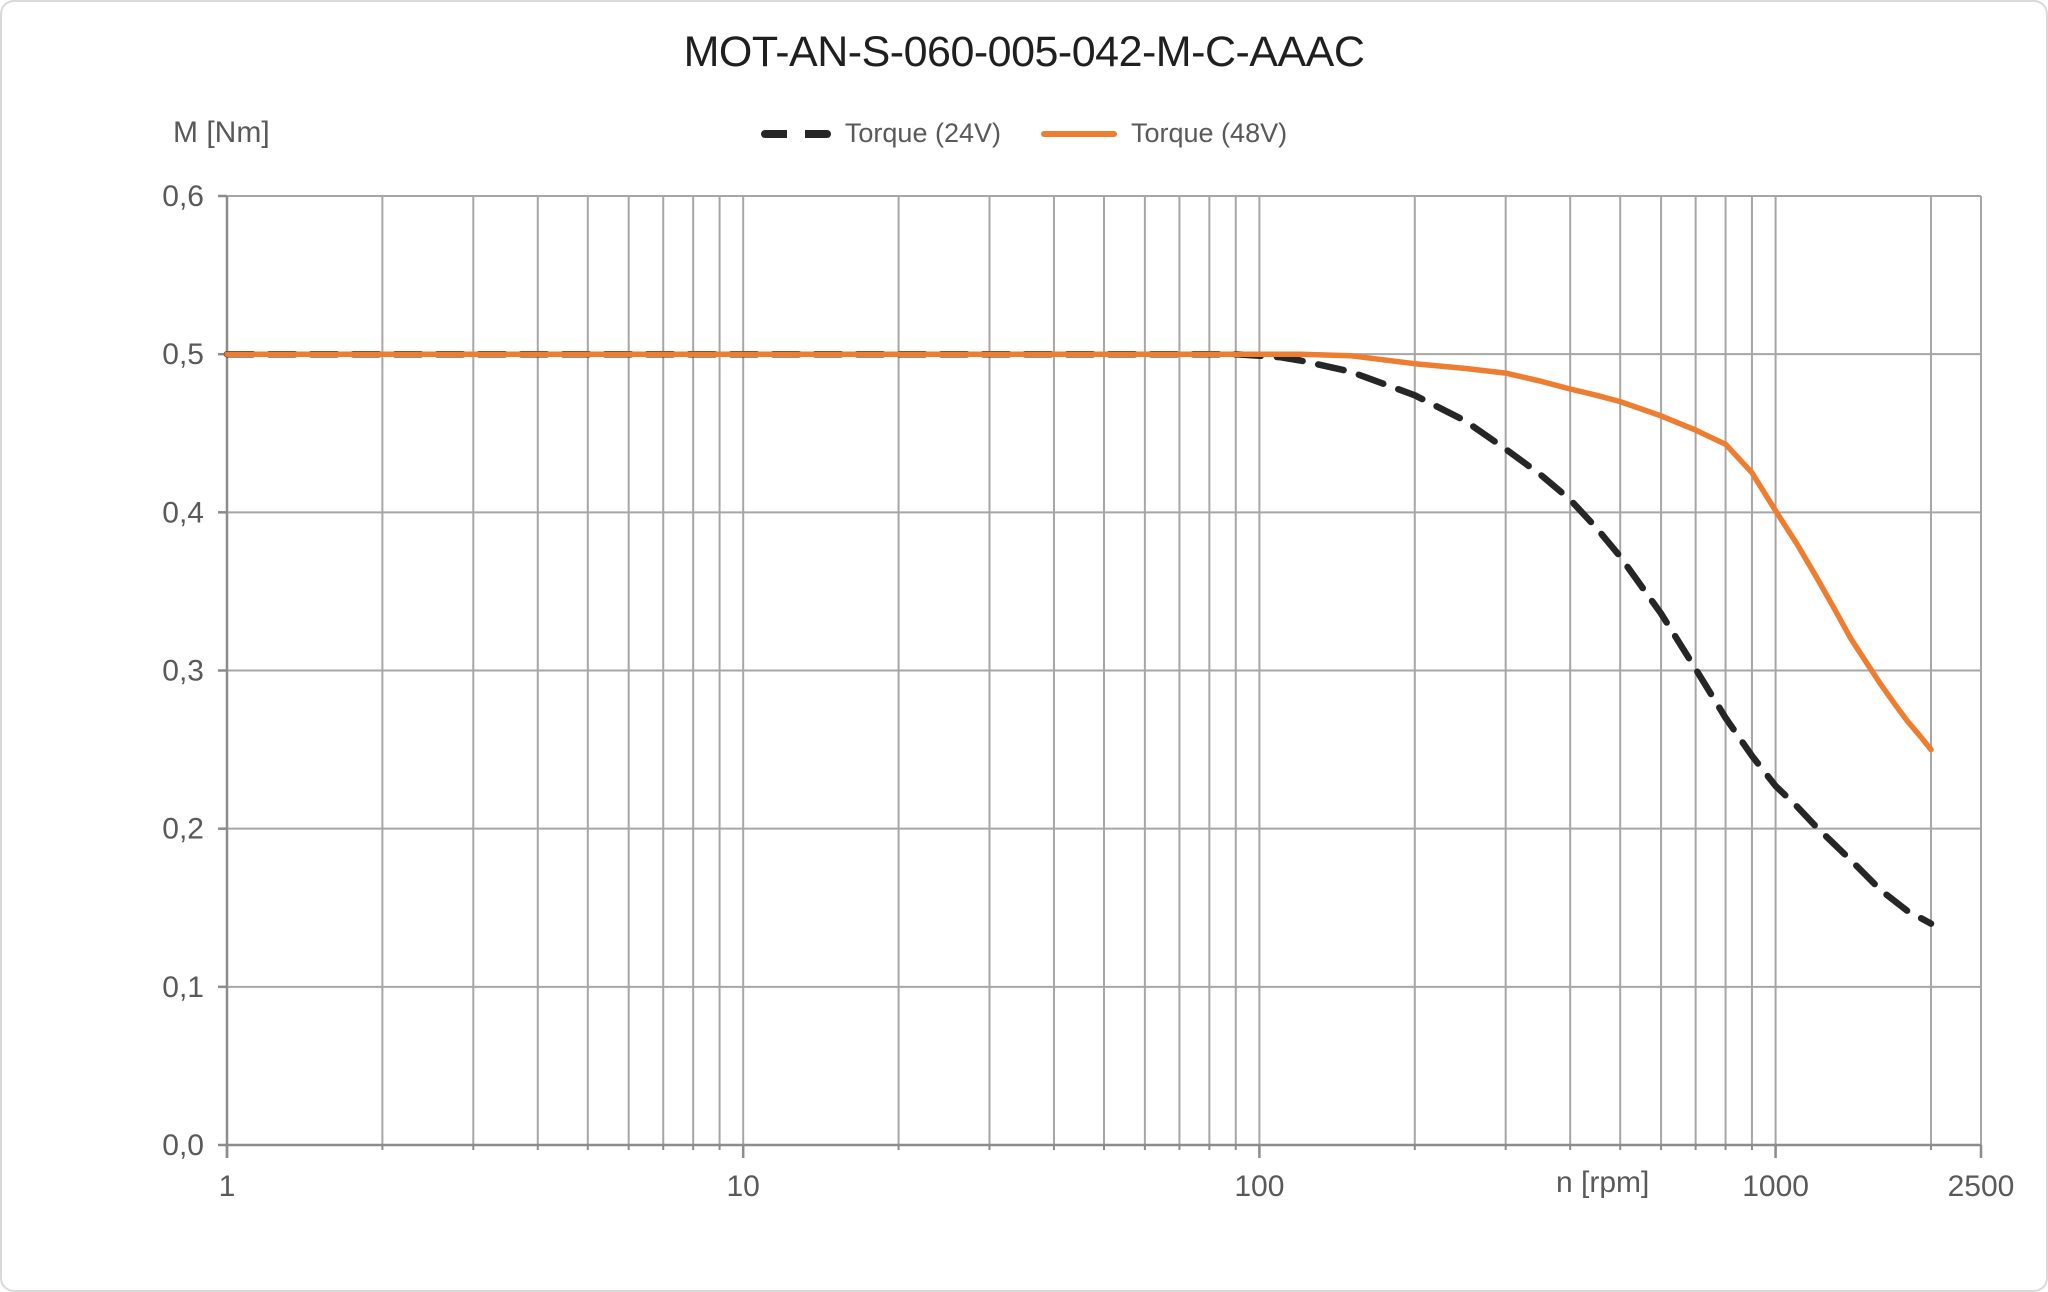 Image resolution: width=2048 pixels, height=1292 pixels. Describe the element at coordinates (227, 1186) in the screenshot. I see `x-tick-label: 1` at that location.